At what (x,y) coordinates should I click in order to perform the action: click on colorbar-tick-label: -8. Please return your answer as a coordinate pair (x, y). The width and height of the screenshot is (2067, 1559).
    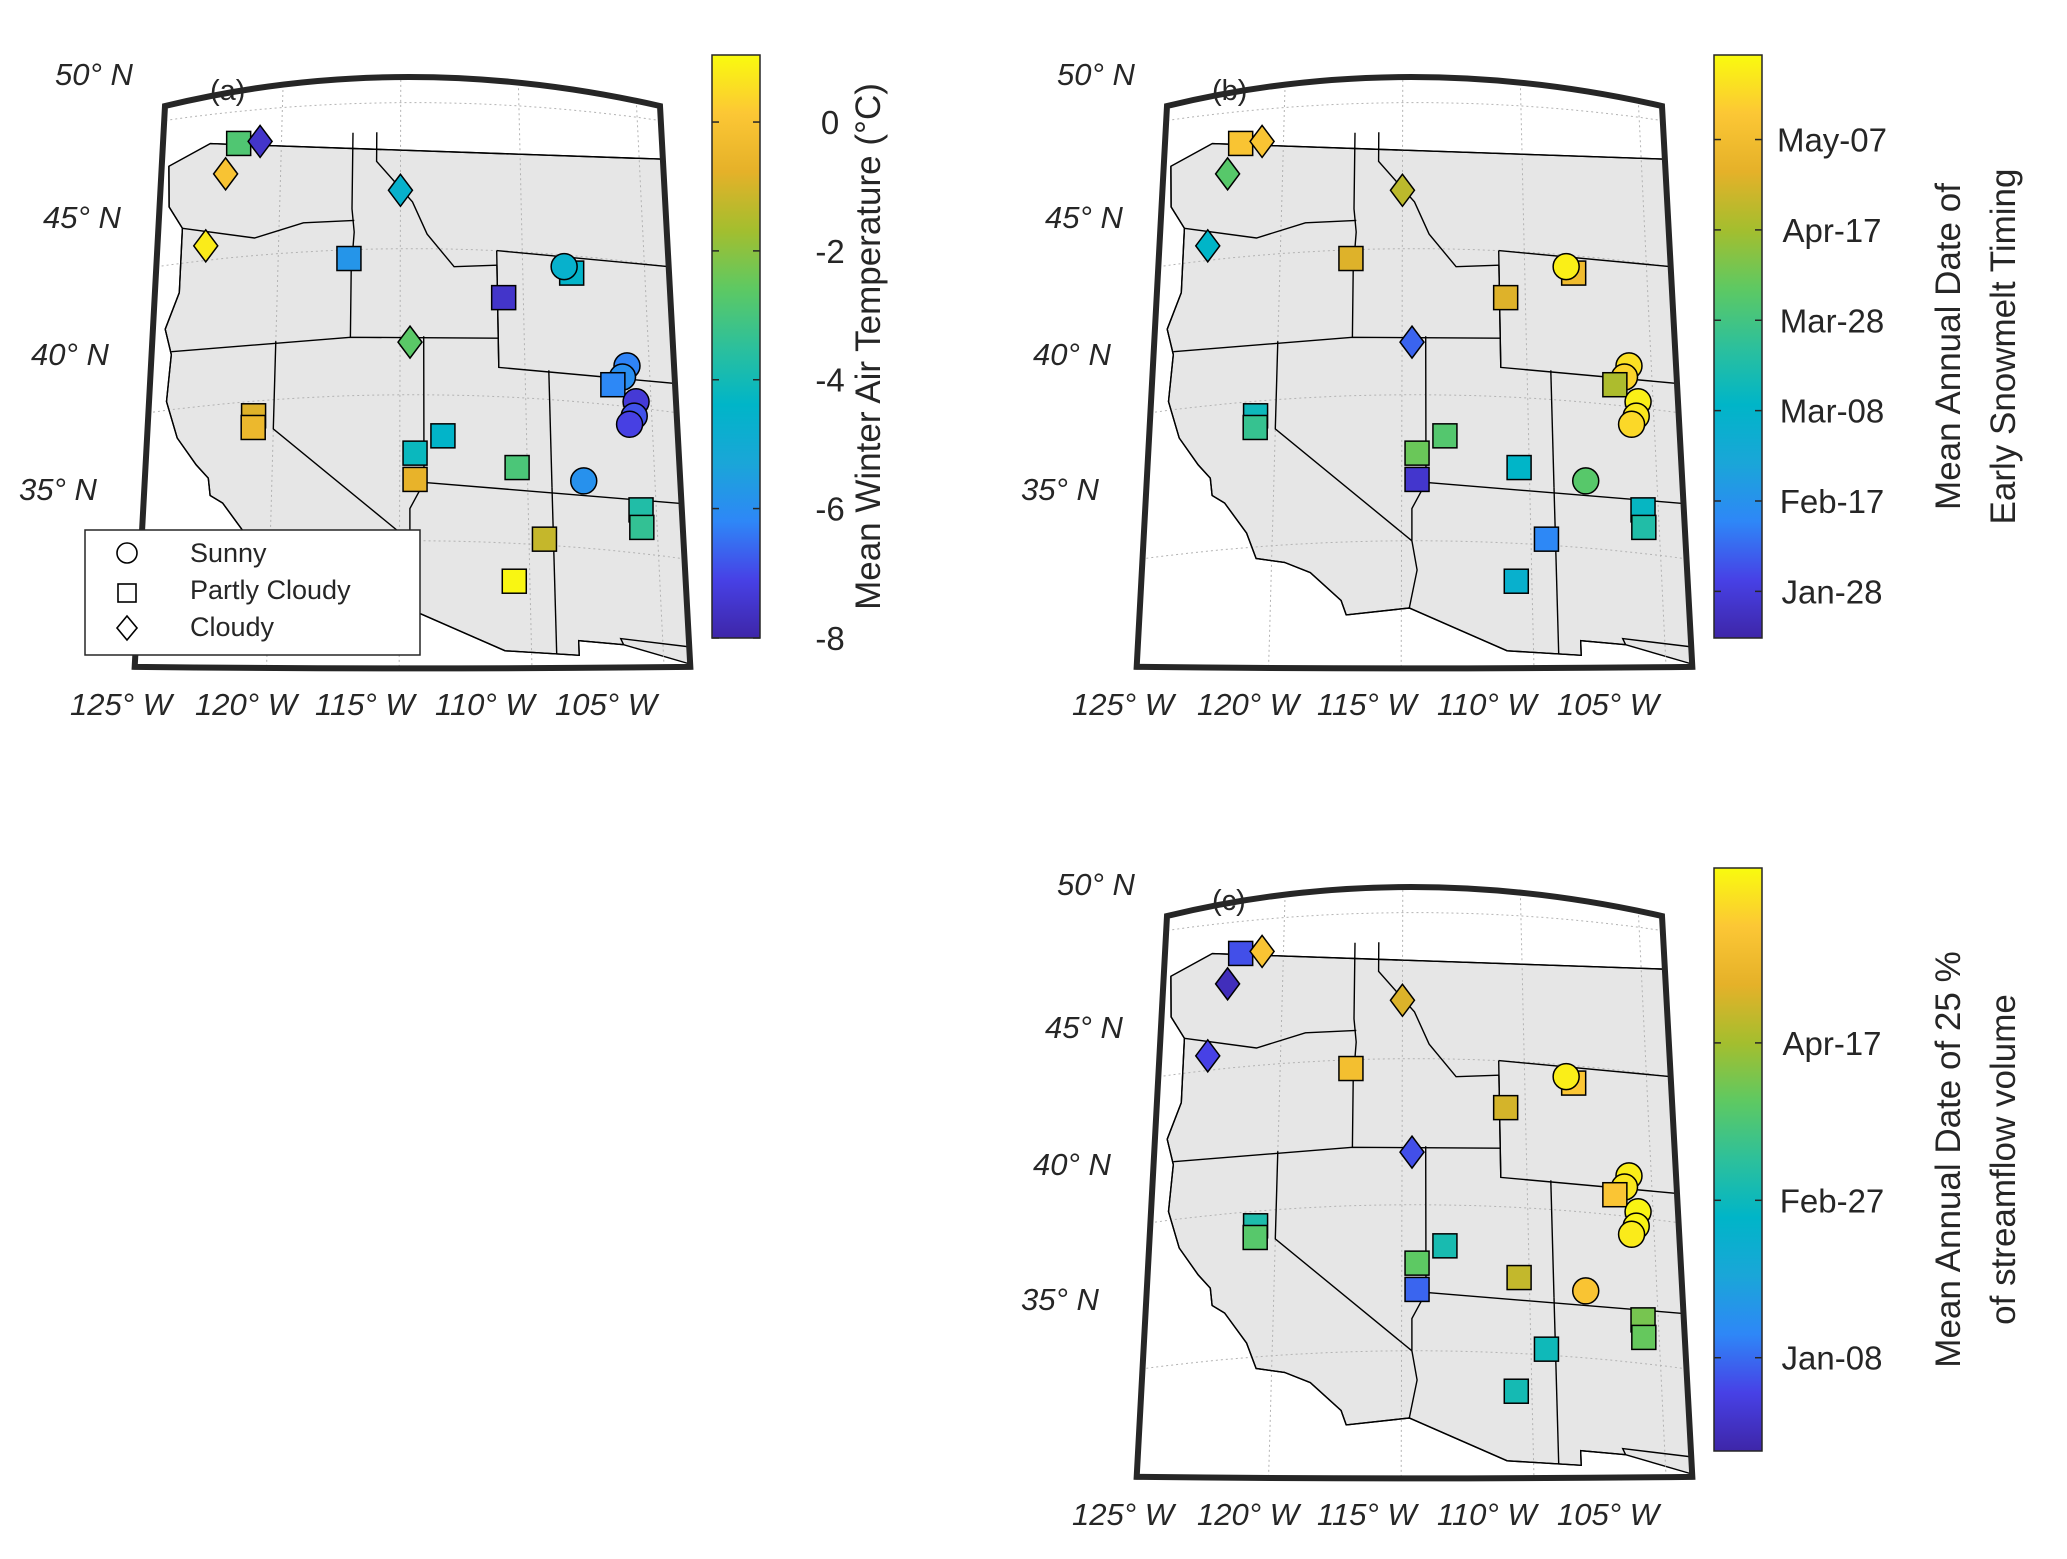
    Looking at the image, I should click on (829, 638).